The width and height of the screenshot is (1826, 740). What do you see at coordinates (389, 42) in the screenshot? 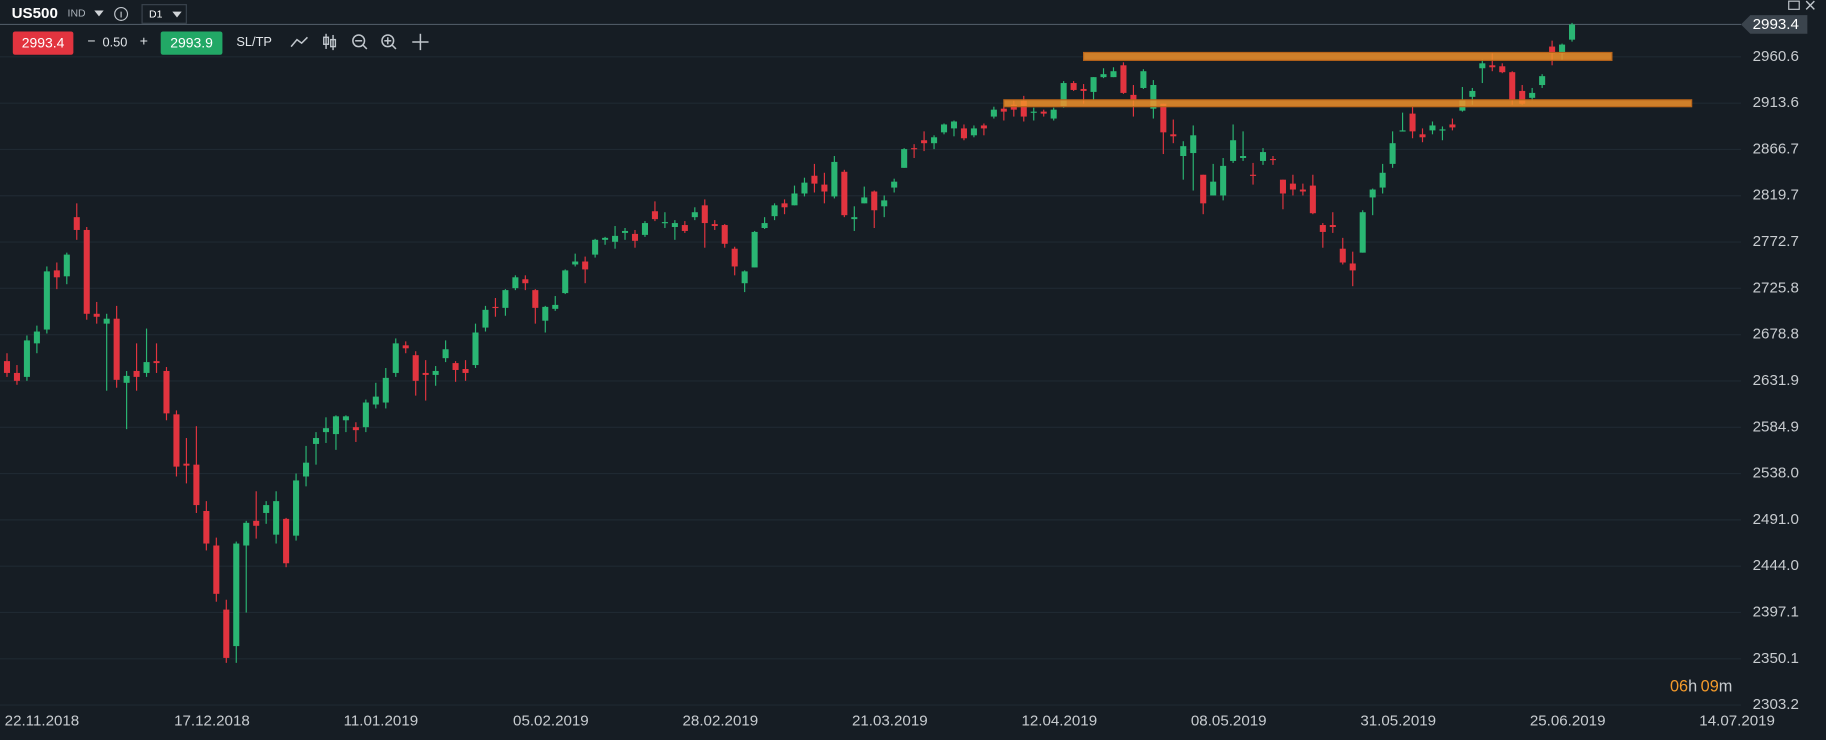
I see `zoom-in-icon` at bounding box center [389, 42].